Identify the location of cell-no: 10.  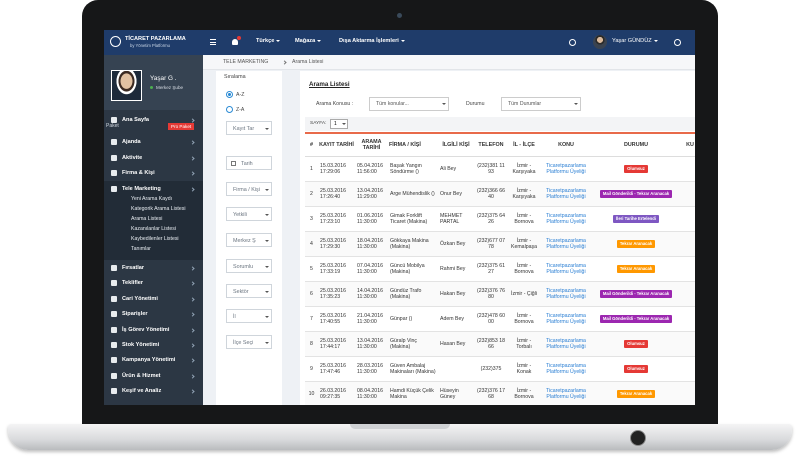
(311, 393).